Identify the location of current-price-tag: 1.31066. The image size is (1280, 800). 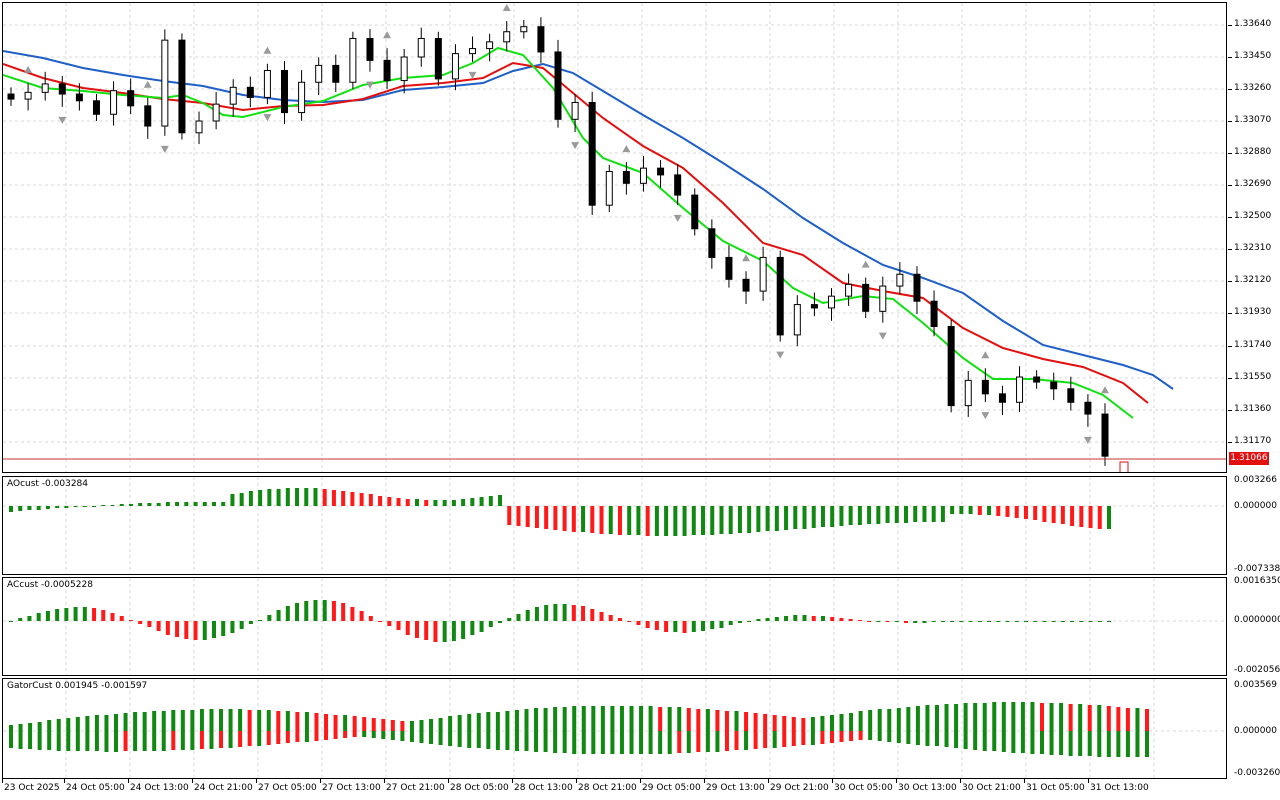
(1249, 458).